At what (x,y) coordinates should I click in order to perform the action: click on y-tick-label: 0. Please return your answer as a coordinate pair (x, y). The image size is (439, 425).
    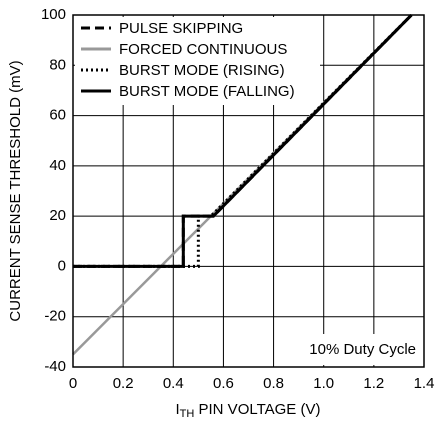
    Looking at the image, I should click on (62, 265).